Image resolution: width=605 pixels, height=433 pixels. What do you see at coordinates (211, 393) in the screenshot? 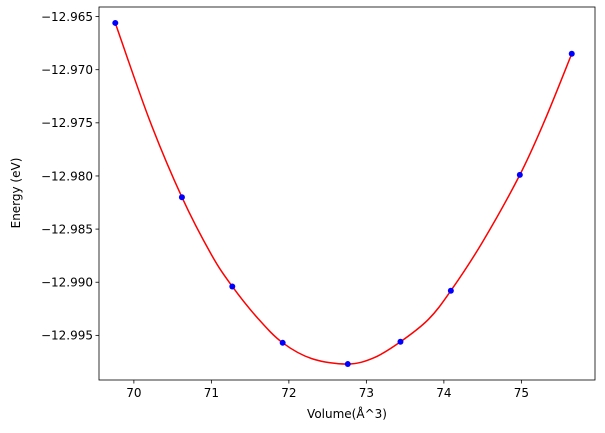
I see `x-tick-label: 71` at bounding box center [211, 393].